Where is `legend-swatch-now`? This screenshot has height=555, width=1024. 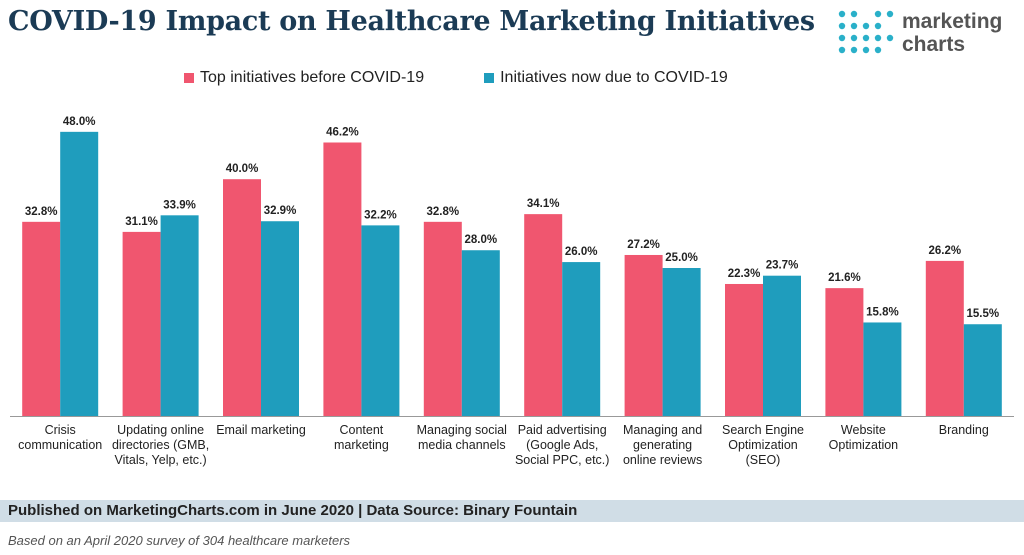
legend-swatch-now is located at coordinates (489, 78).